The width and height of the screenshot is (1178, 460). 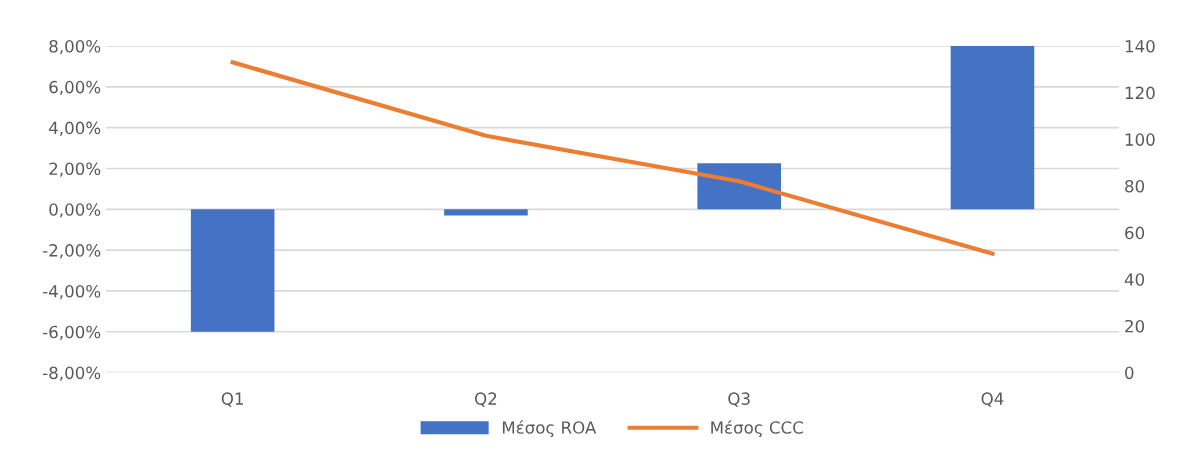 What do you see at coordinates (75, 88) in the screenshot?
I see `y-tick-label: 6,00%` at bounding box center [75, 88].